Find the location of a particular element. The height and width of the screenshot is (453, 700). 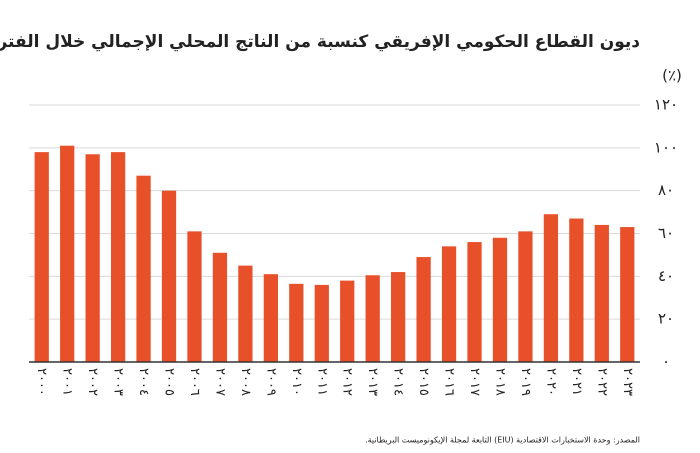

x-tick-label: ٢٠١٧ is located at coordinates (474, 382).